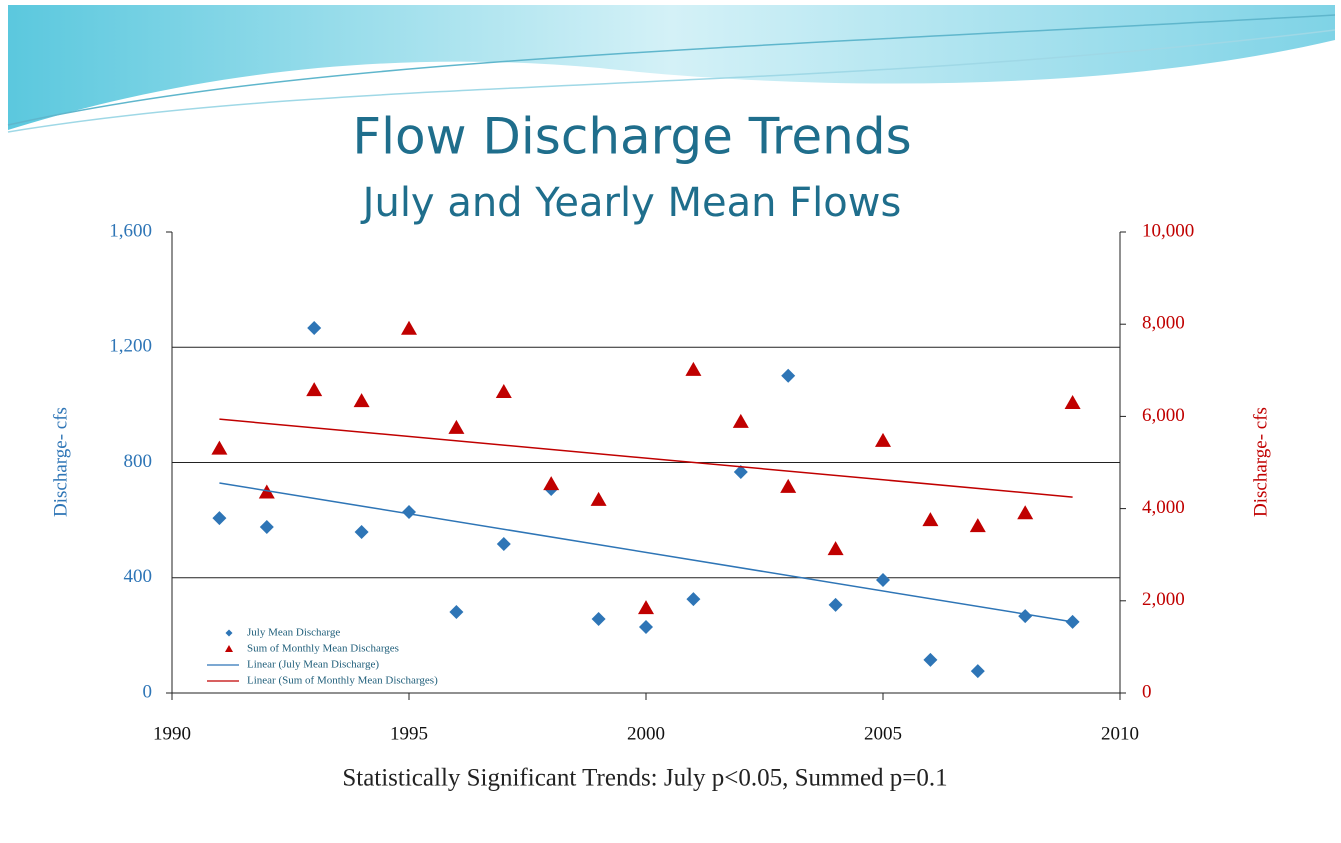 Image resolution: width=1341 pixels, height=843 pixels. Describe the element at coordinates (60, 462) in the screenshot. I see `y-axis-label: Discharge- cfs` at that location.